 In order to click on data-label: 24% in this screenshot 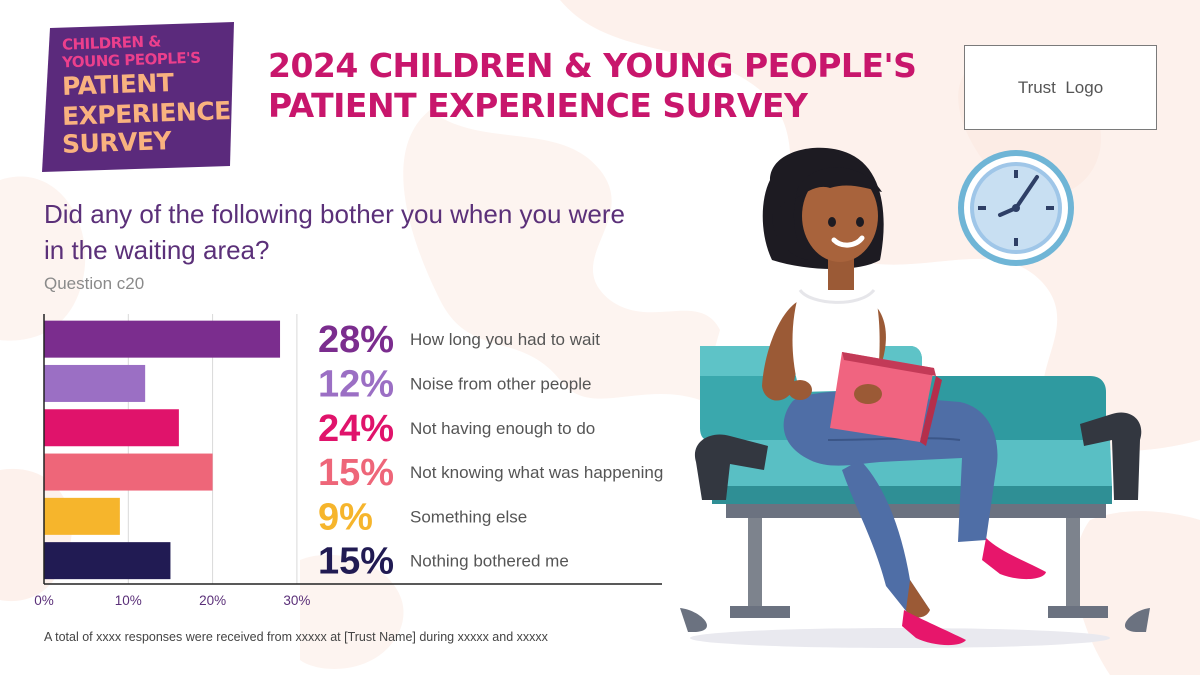, I will do `click(356, 429)`.